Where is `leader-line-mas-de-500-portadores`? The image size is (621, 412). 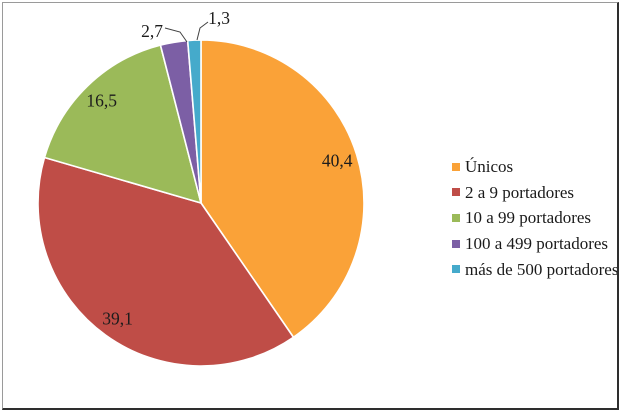 leader-line-mas-de-500-portadores is located at coordinates (202, 31).